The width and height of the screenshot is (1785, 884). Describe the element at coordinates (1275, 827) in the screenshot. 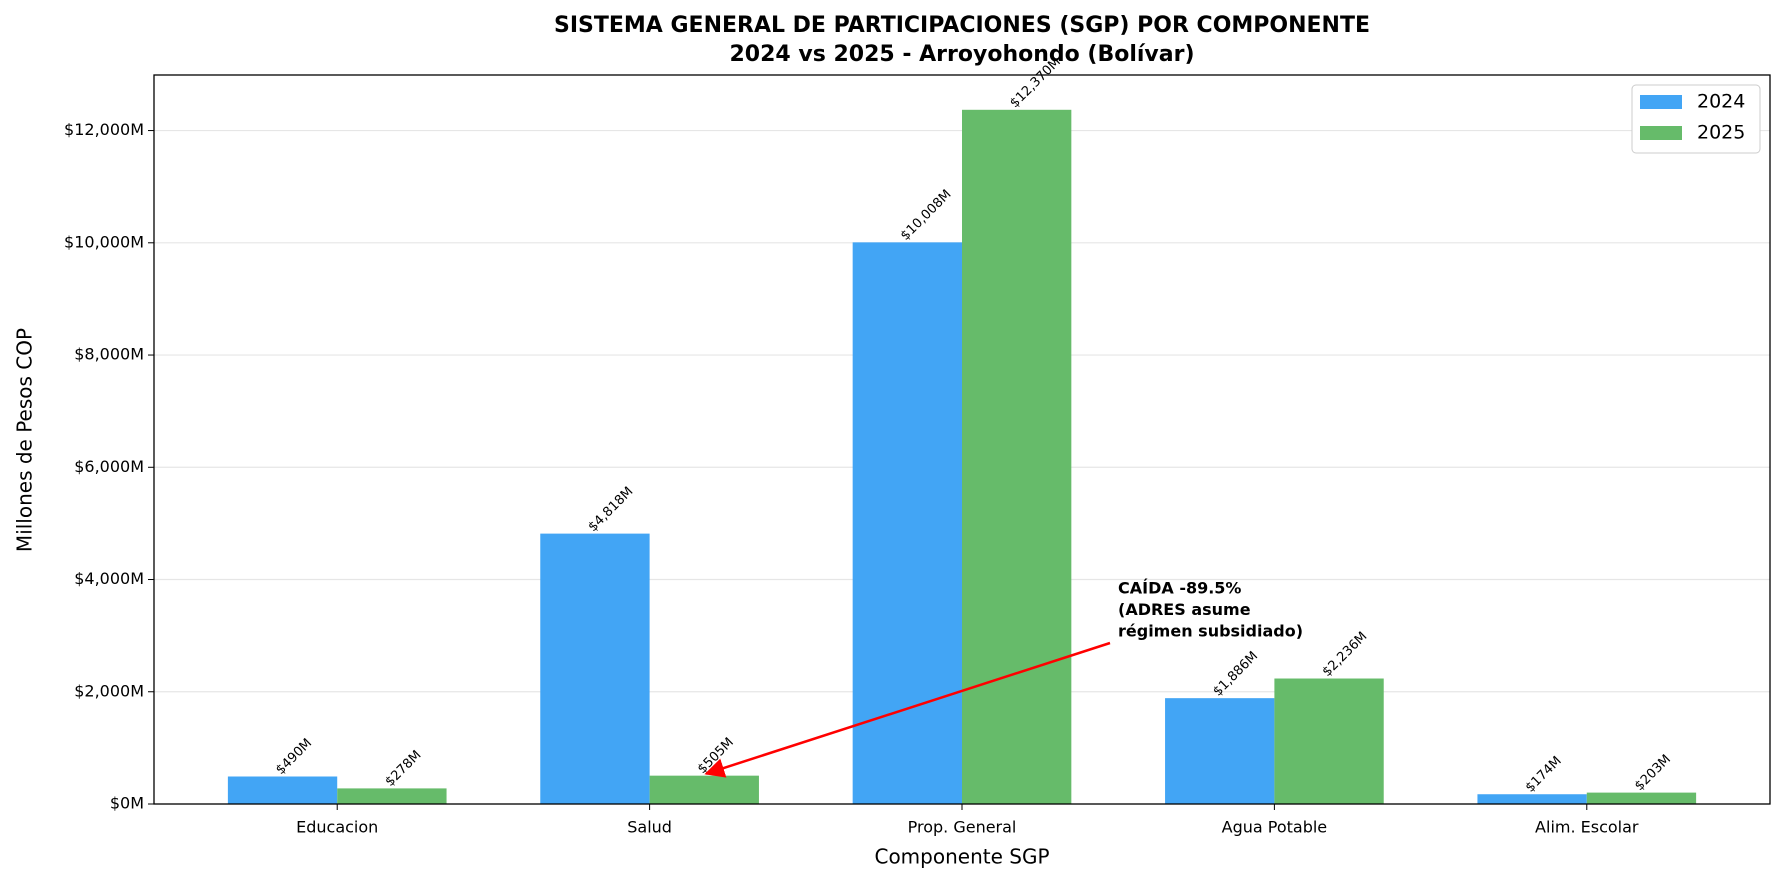

I see `x-tick-label: Agua Potable` at that location.